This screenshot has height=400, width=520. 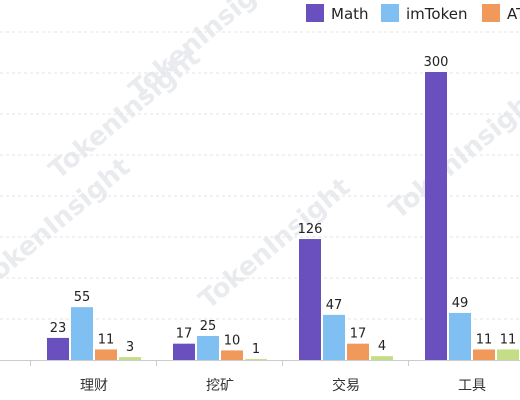 I want to click on data-label: 49, so click(x=460, y=303).